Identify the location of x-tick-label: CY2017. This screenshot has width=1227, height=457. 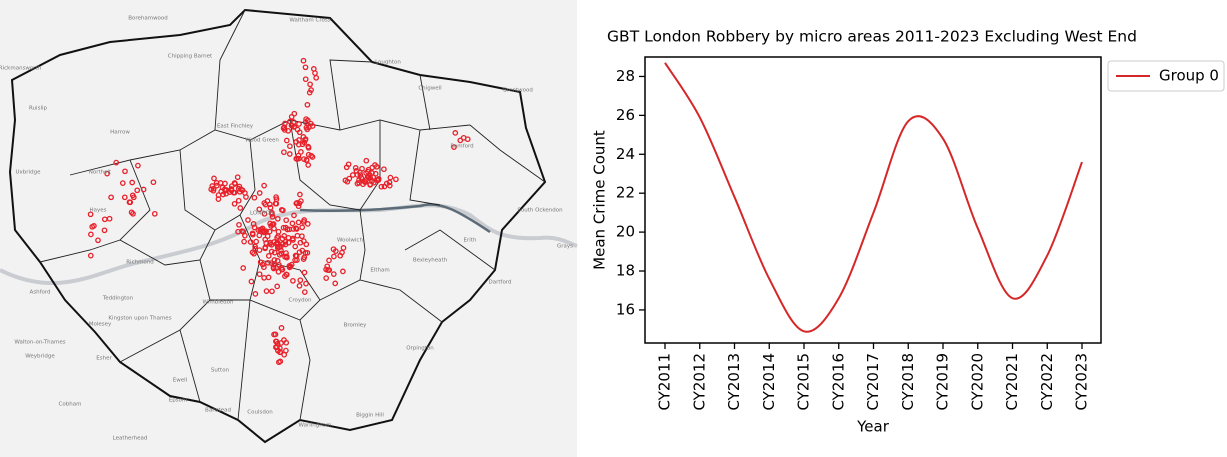
(873, 382).